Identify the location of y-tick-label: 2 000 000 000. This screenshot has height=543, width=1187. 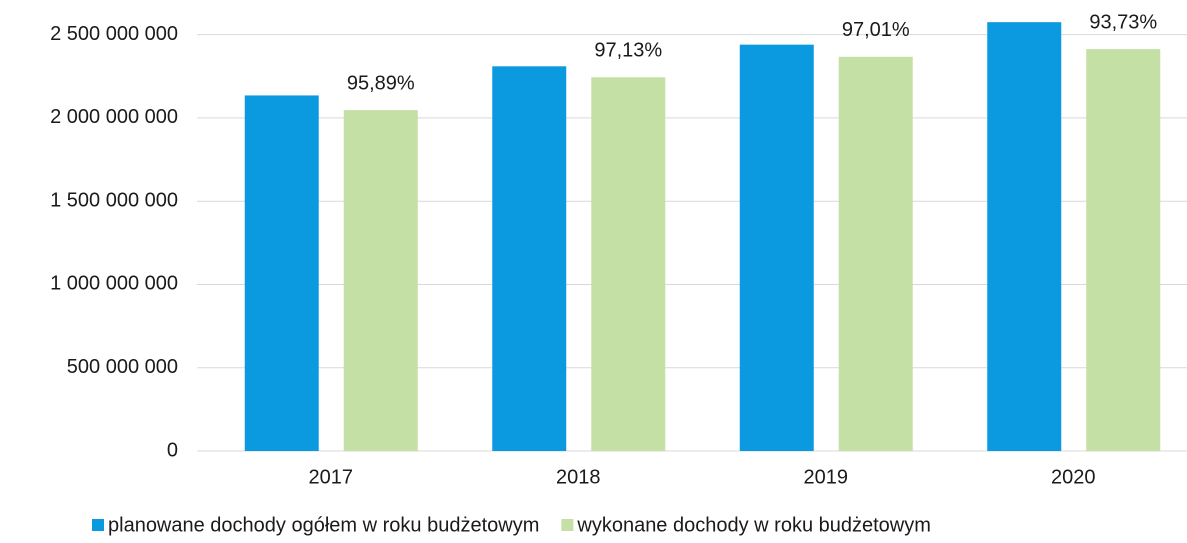
(114, 117).